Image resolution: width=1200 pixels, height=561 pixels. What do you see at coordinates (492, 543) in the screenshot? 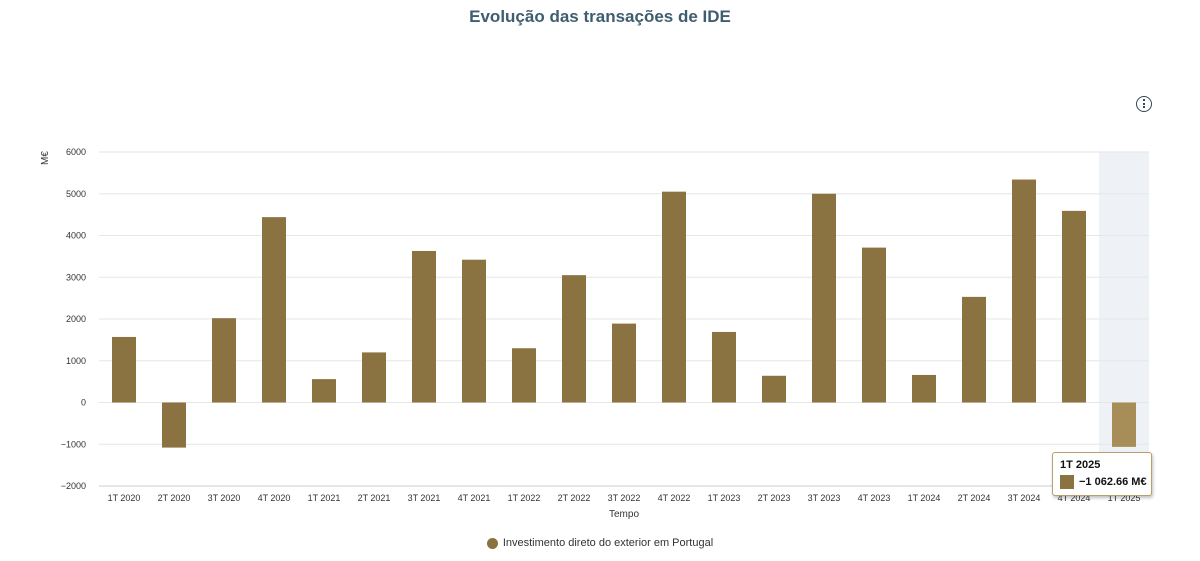
I see `legend-marker` at bounding box center [492, 543].